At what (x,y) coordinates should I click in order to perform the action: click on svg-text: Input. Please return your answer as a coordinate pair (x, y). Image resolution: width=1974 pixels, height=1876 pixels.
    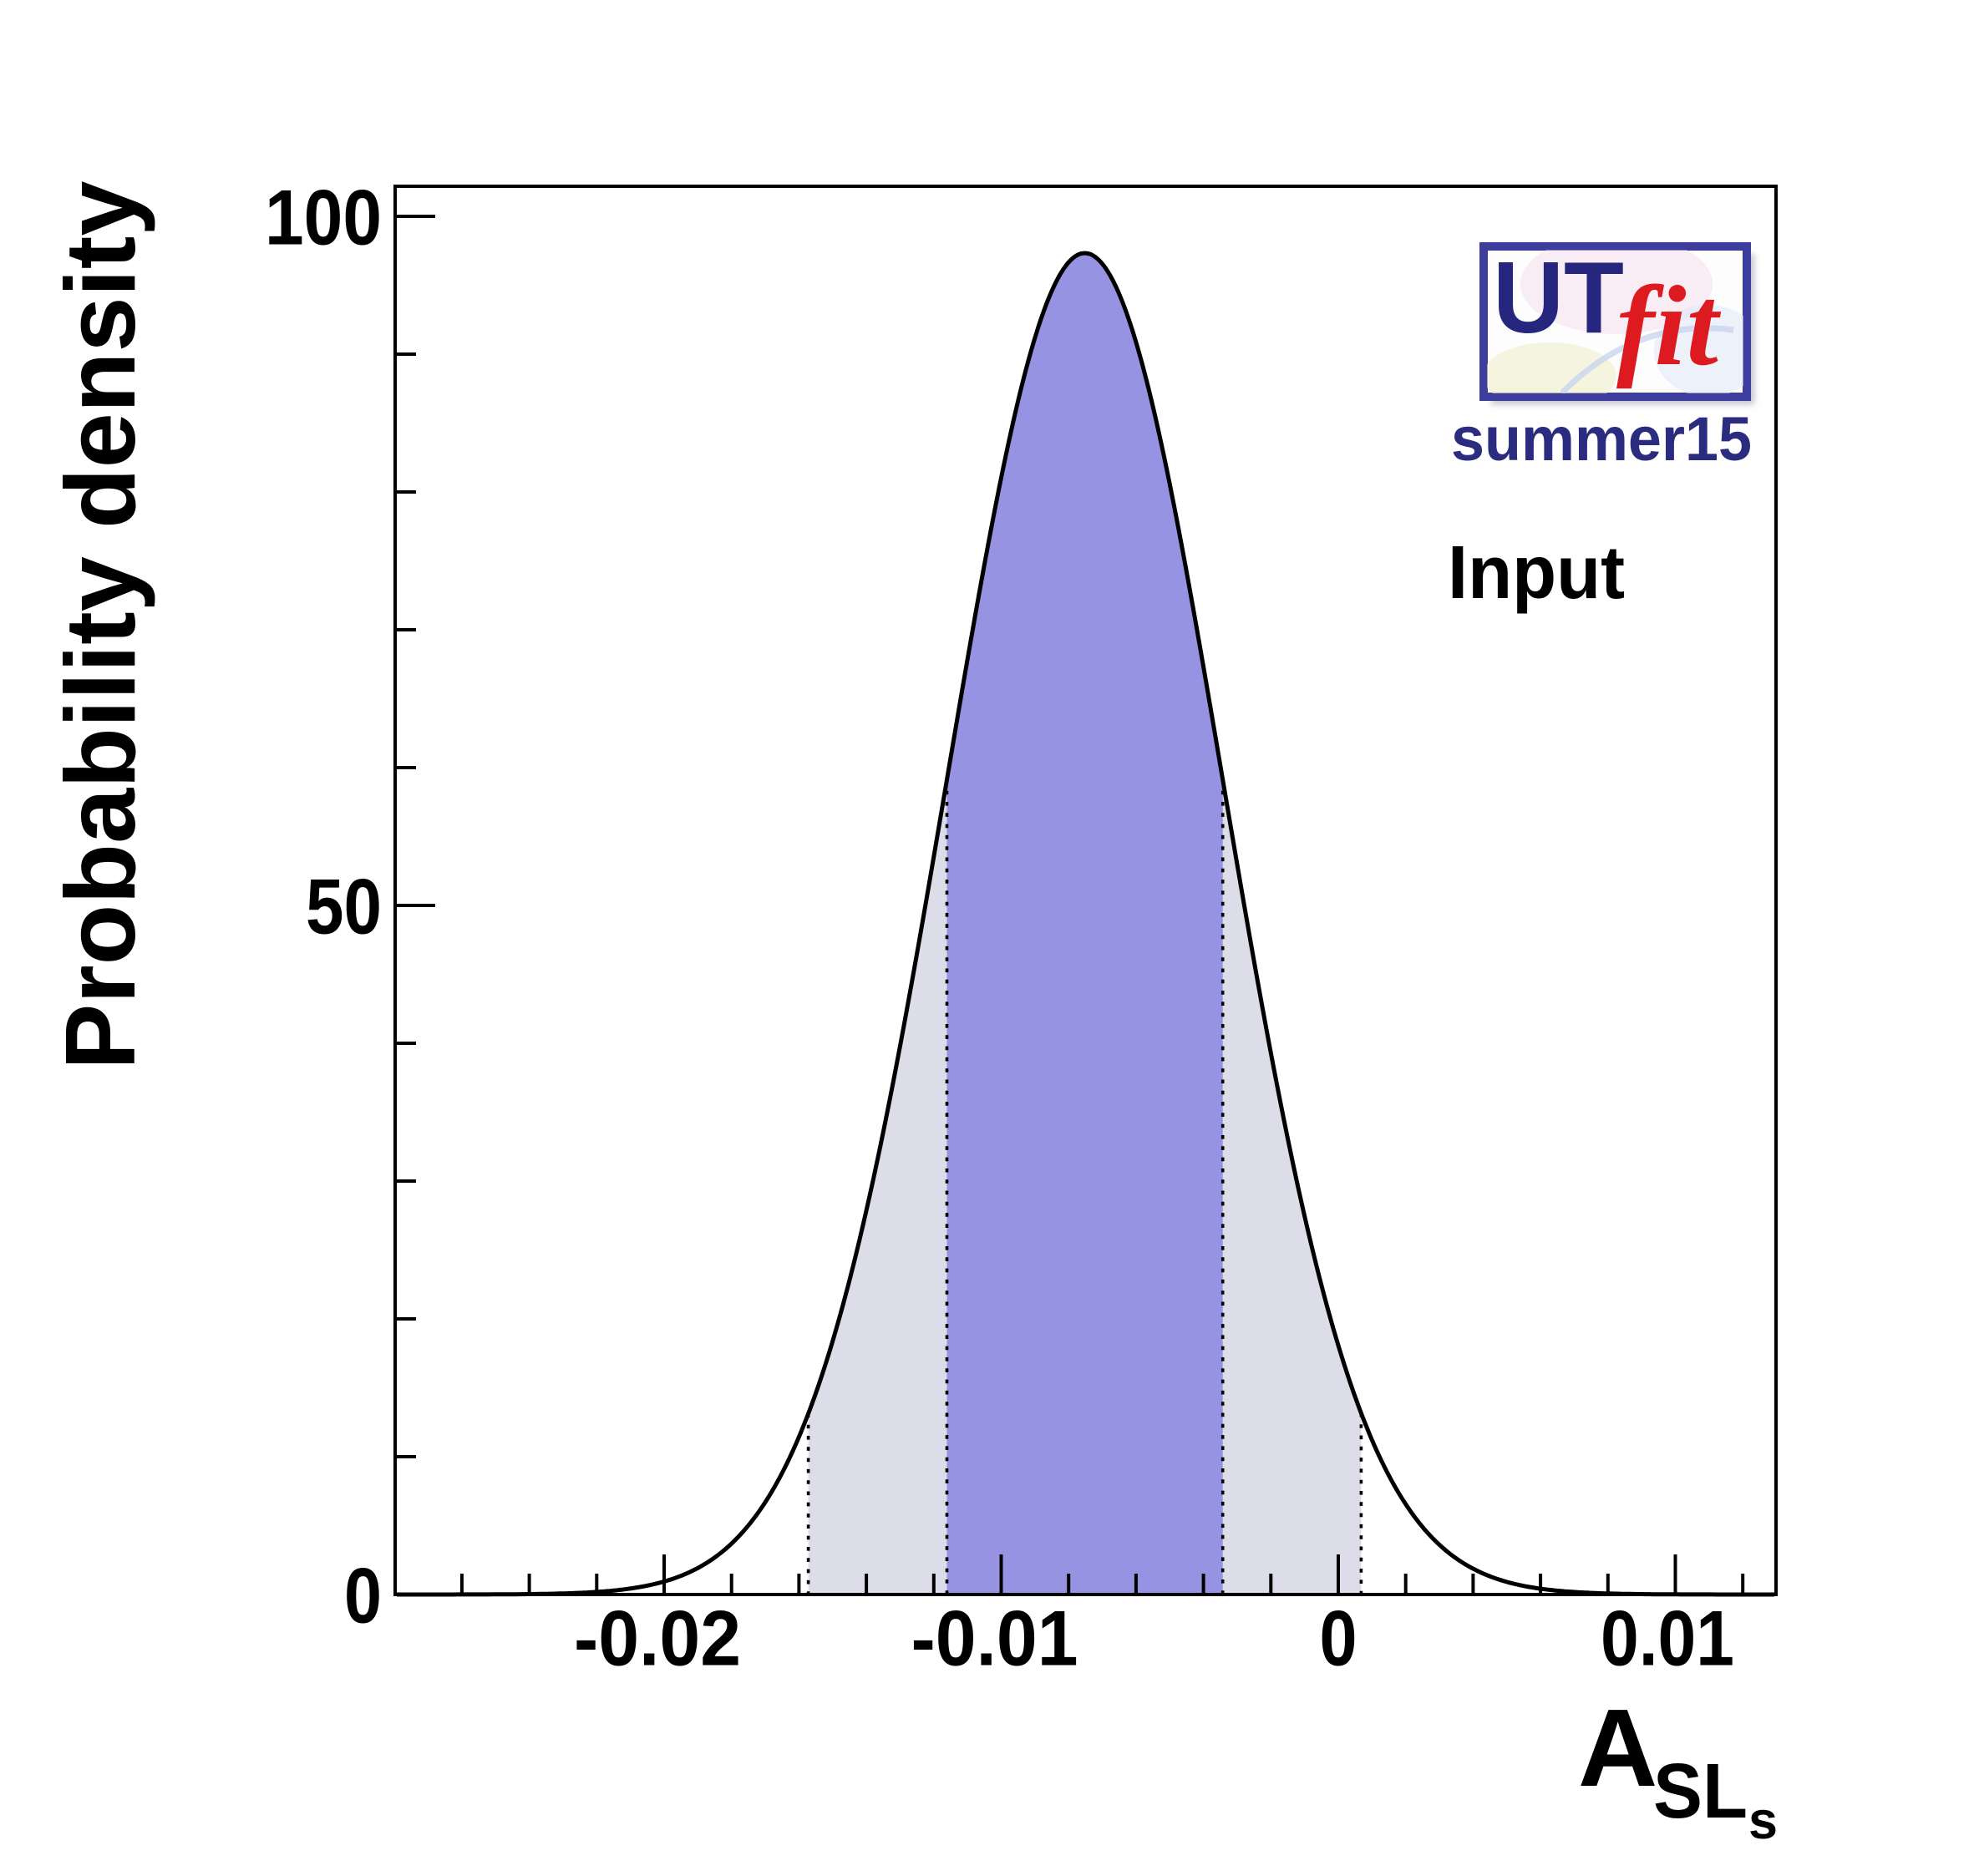
    Looking at the image, I should click on (1537, 573).